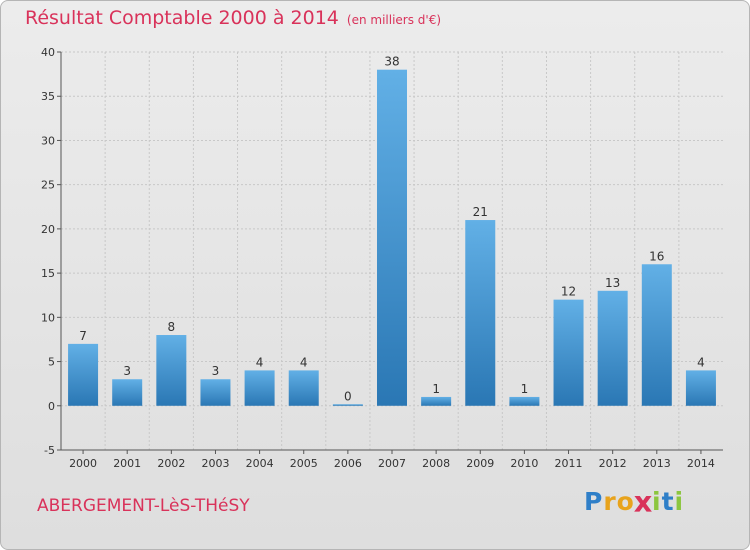 This screenshot has height=550, width=750. Describe the element at coordinates (259, 388) in the screenshot. I see `bar-2004` at that location.